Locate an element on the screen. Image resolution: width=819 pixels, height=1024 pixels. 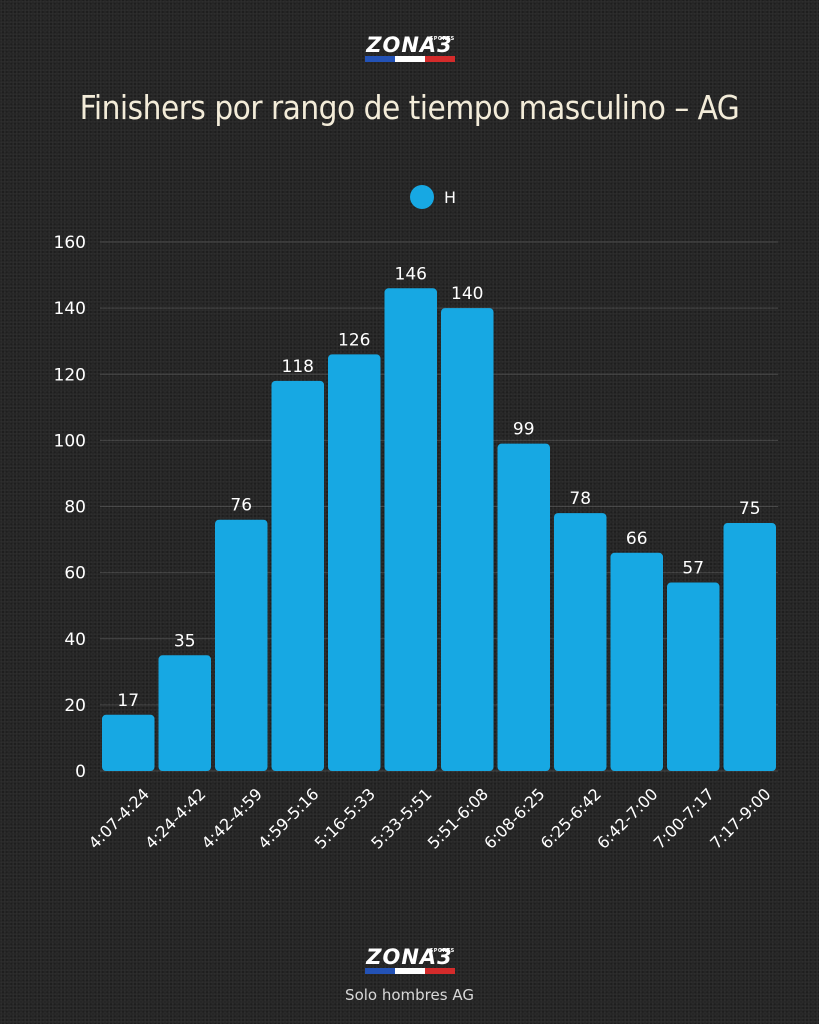
x-tick-label: 5:33-5:51 is located at coordinates (401, 818).